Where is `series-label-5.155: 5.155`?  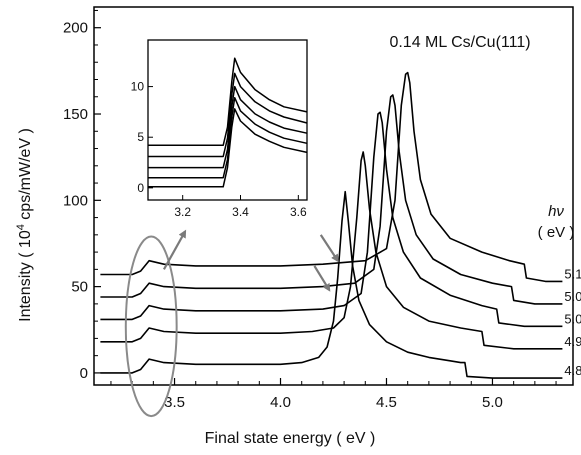
series-label-5.155: 5.155 is located at coordinates (572, 273).